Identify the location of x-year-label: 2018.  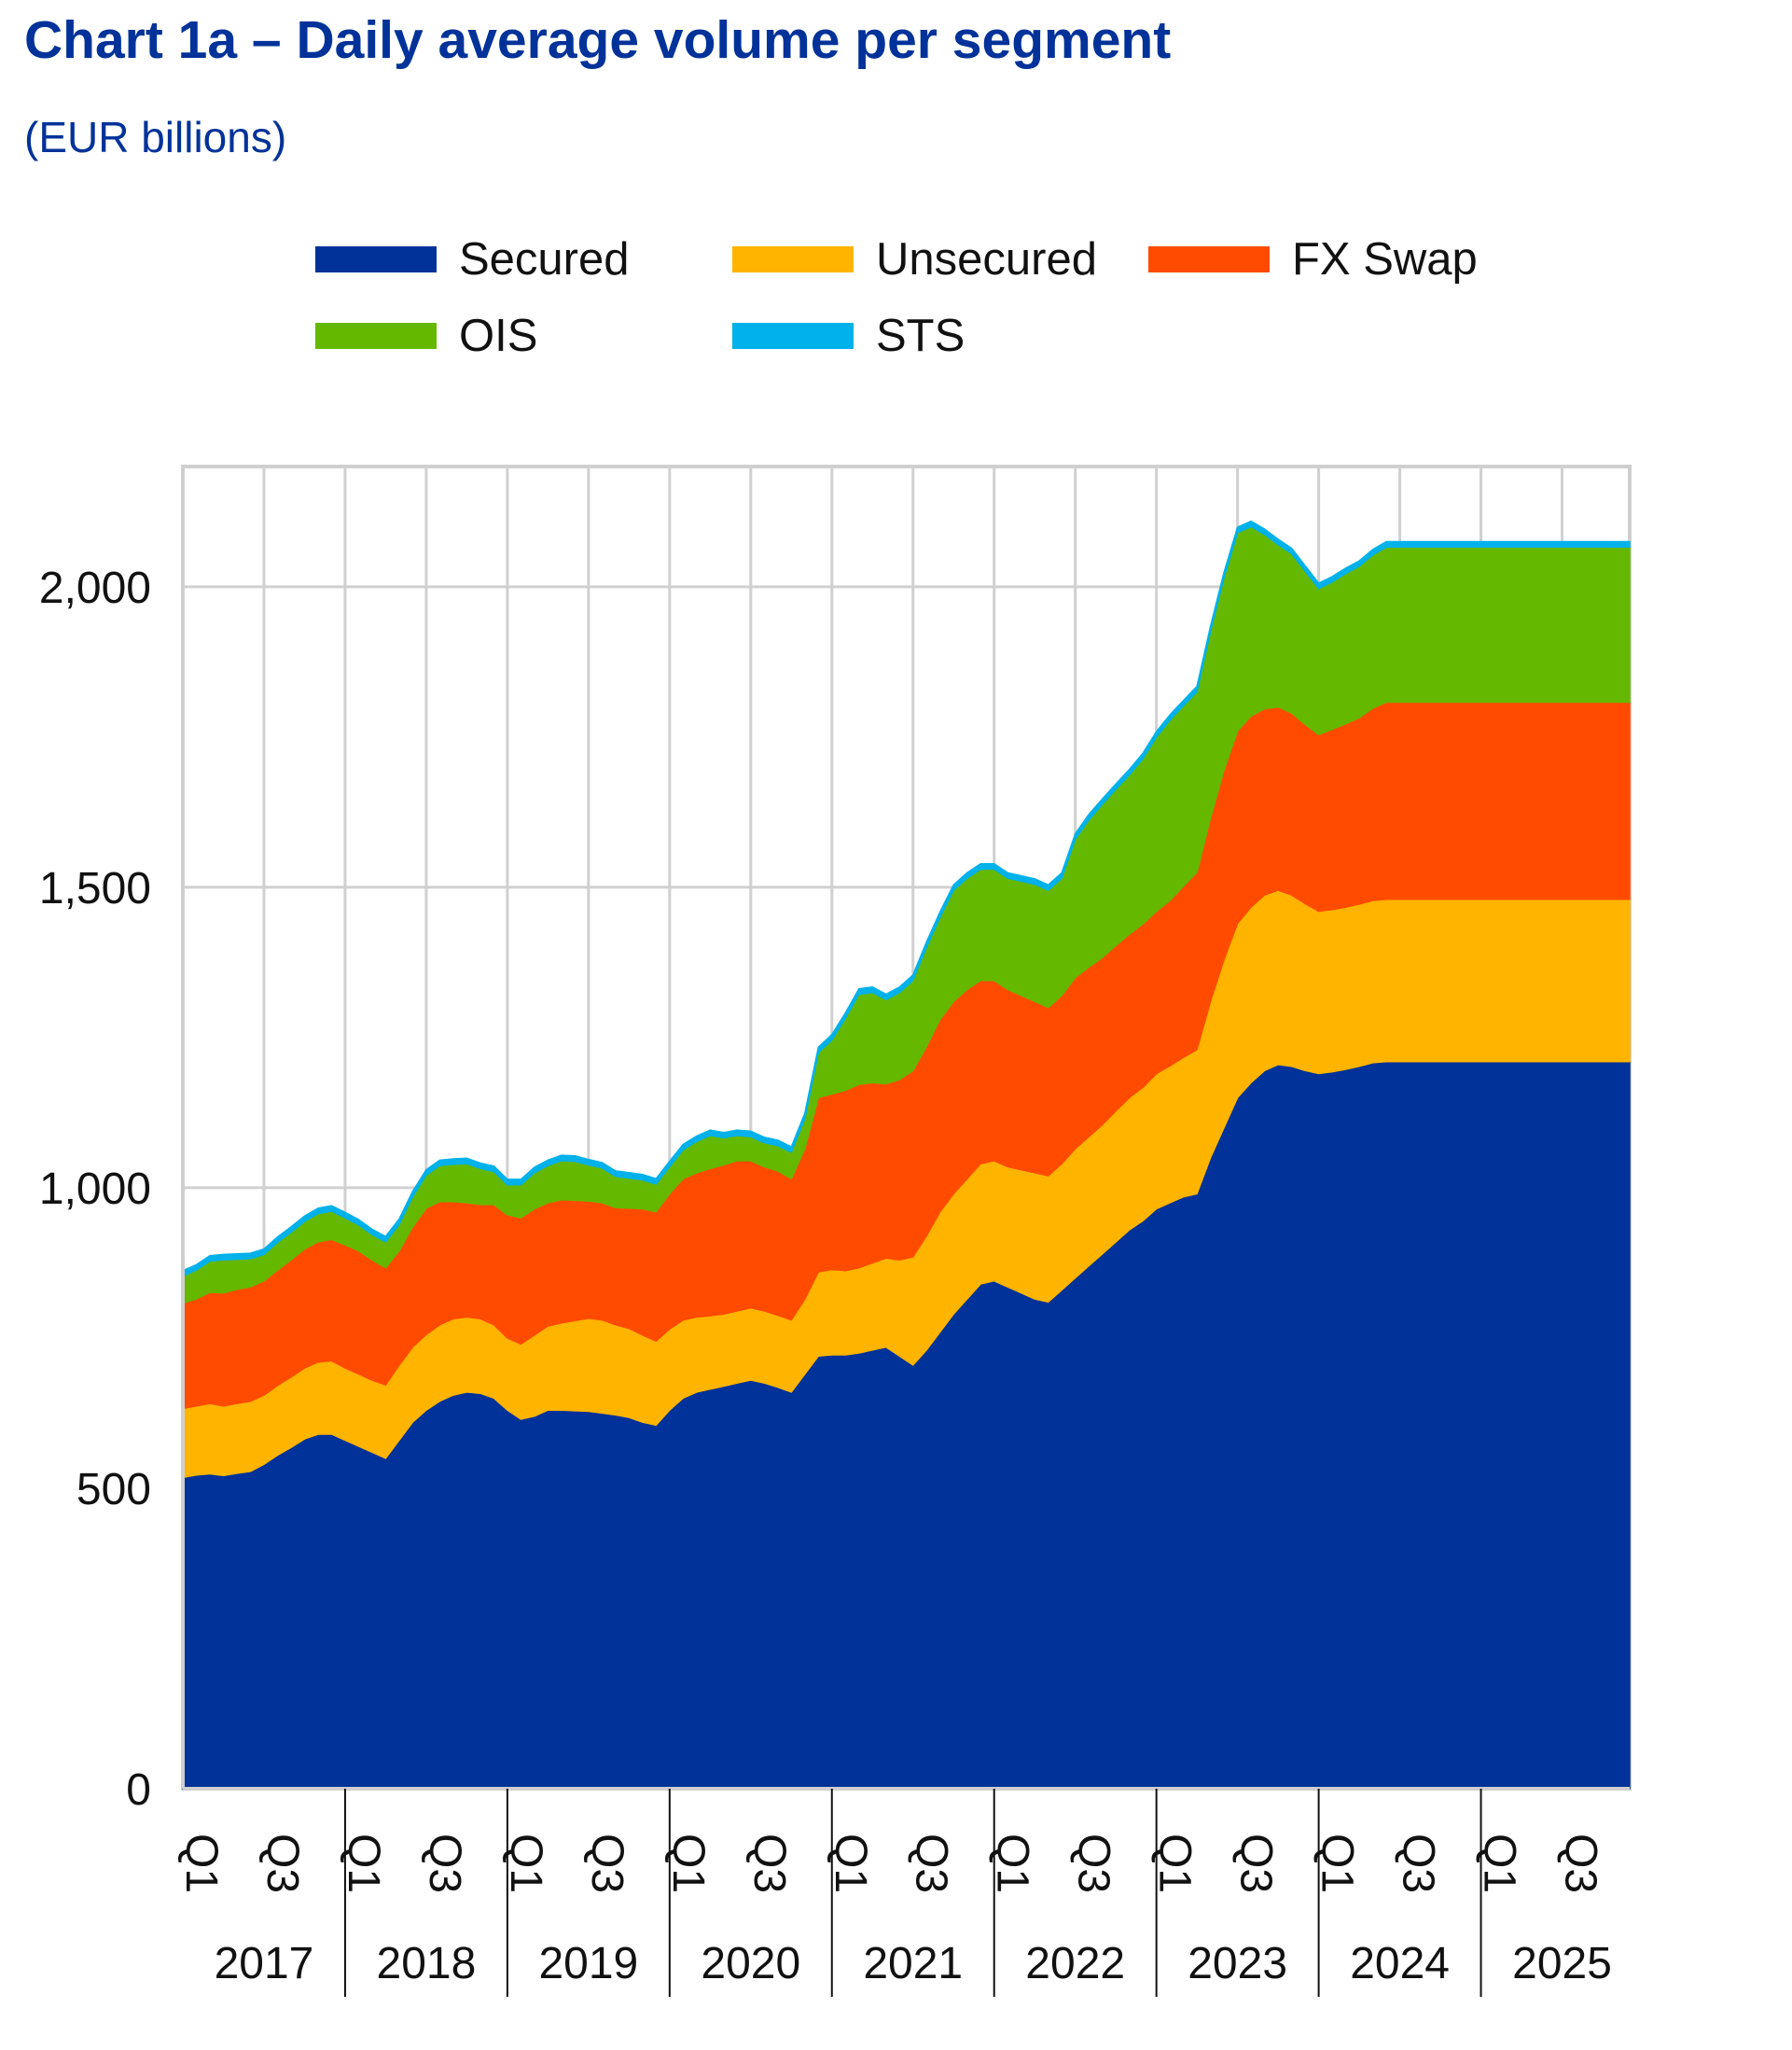
(427, 1963).